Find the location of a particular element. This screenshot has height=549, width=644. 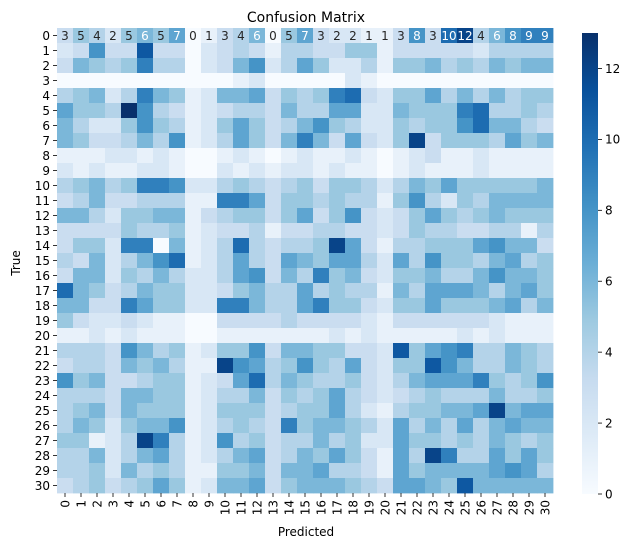

x-tick-label: 27 is located at coordinates (497, 507).